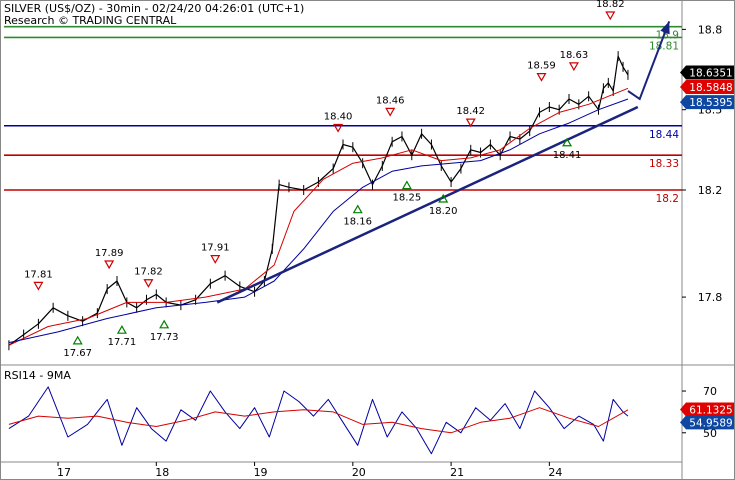 This screenshot has height=480, width=735. I want to click on value-tag-18.5395, so click(707, 102).